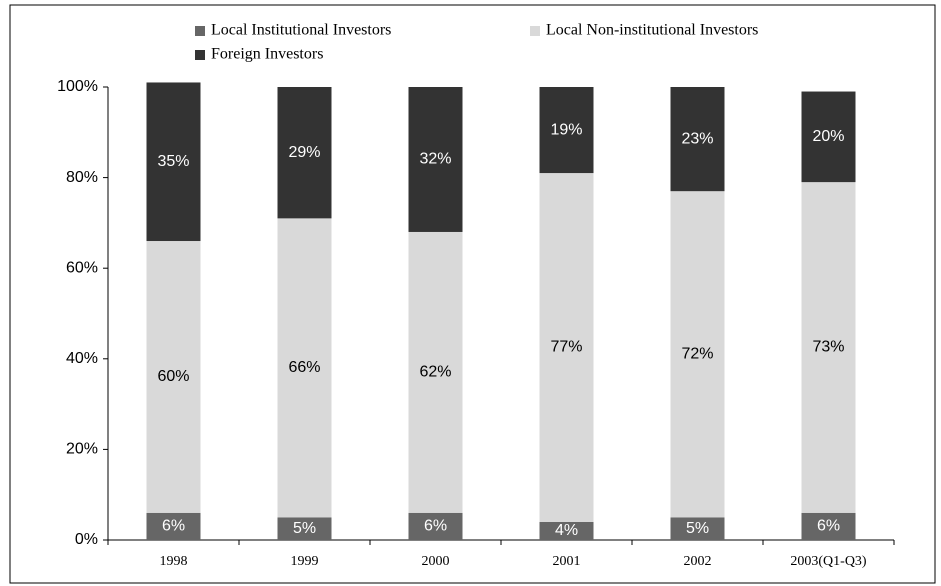  Describe the element at coordinates (86, 539) in the screenshot. I see `y-tick-label: 0%` at that location.